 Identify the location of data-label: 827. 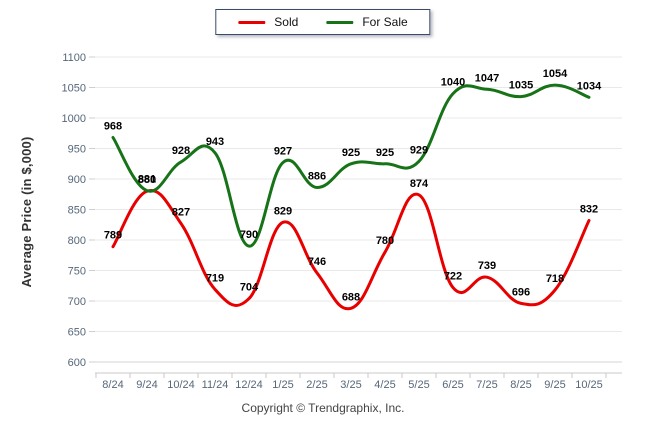
(181, 213).